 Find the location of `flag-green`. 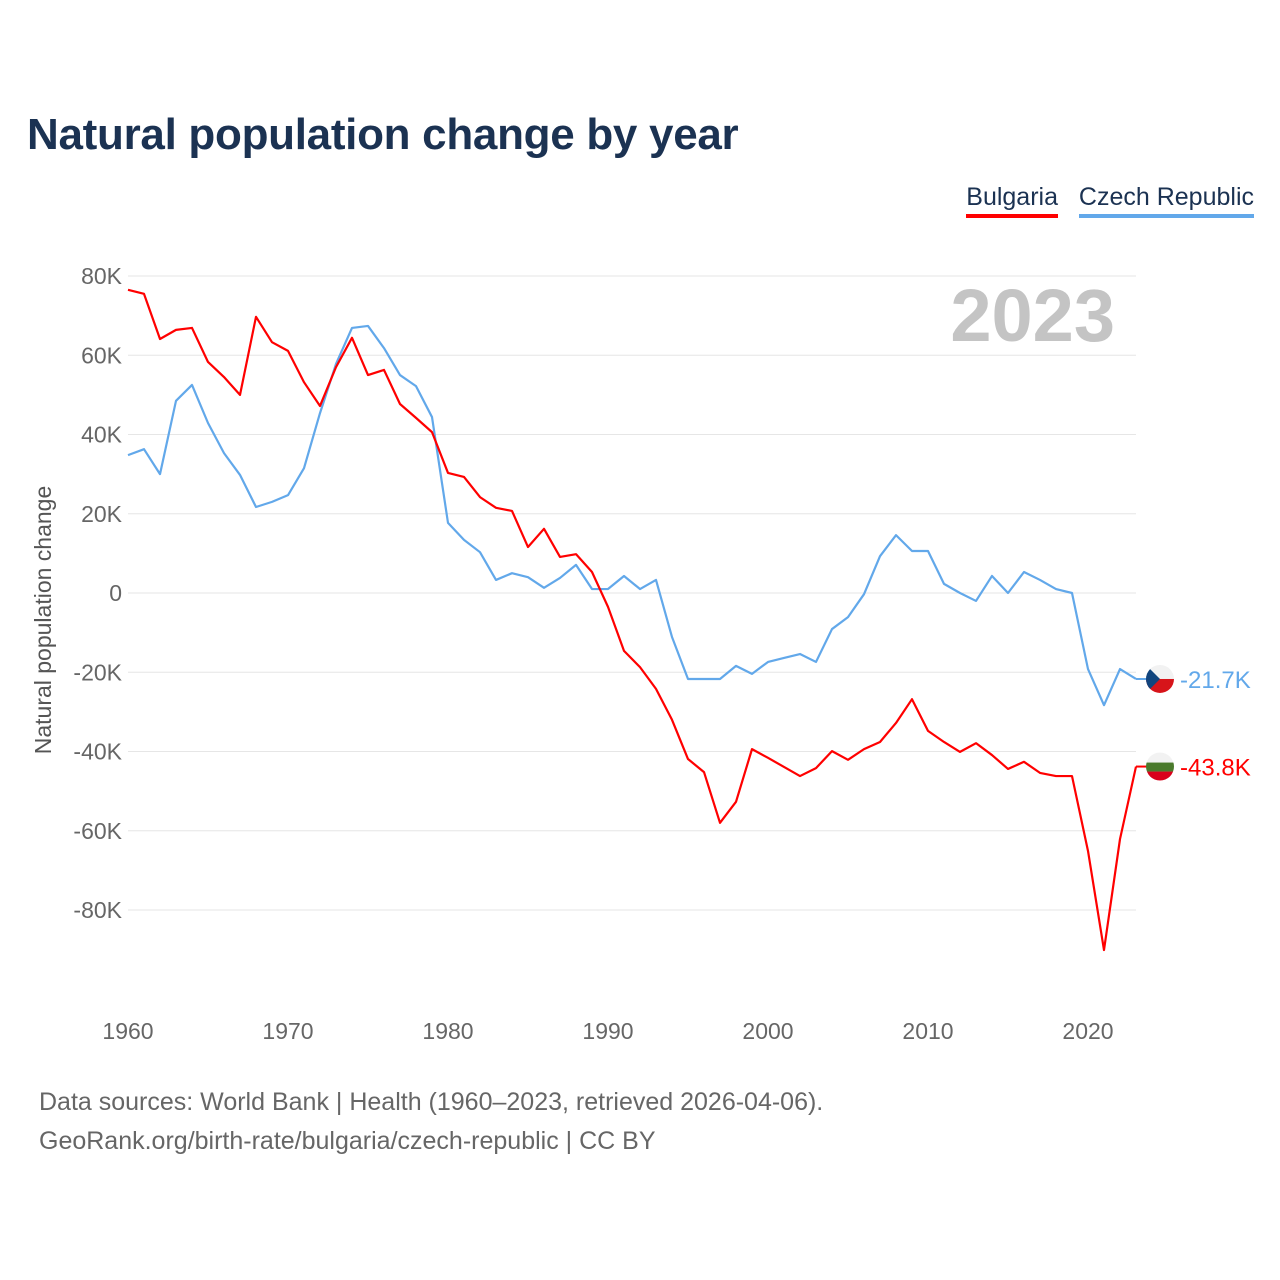

flag-green is located at coordinates (1160, 767).